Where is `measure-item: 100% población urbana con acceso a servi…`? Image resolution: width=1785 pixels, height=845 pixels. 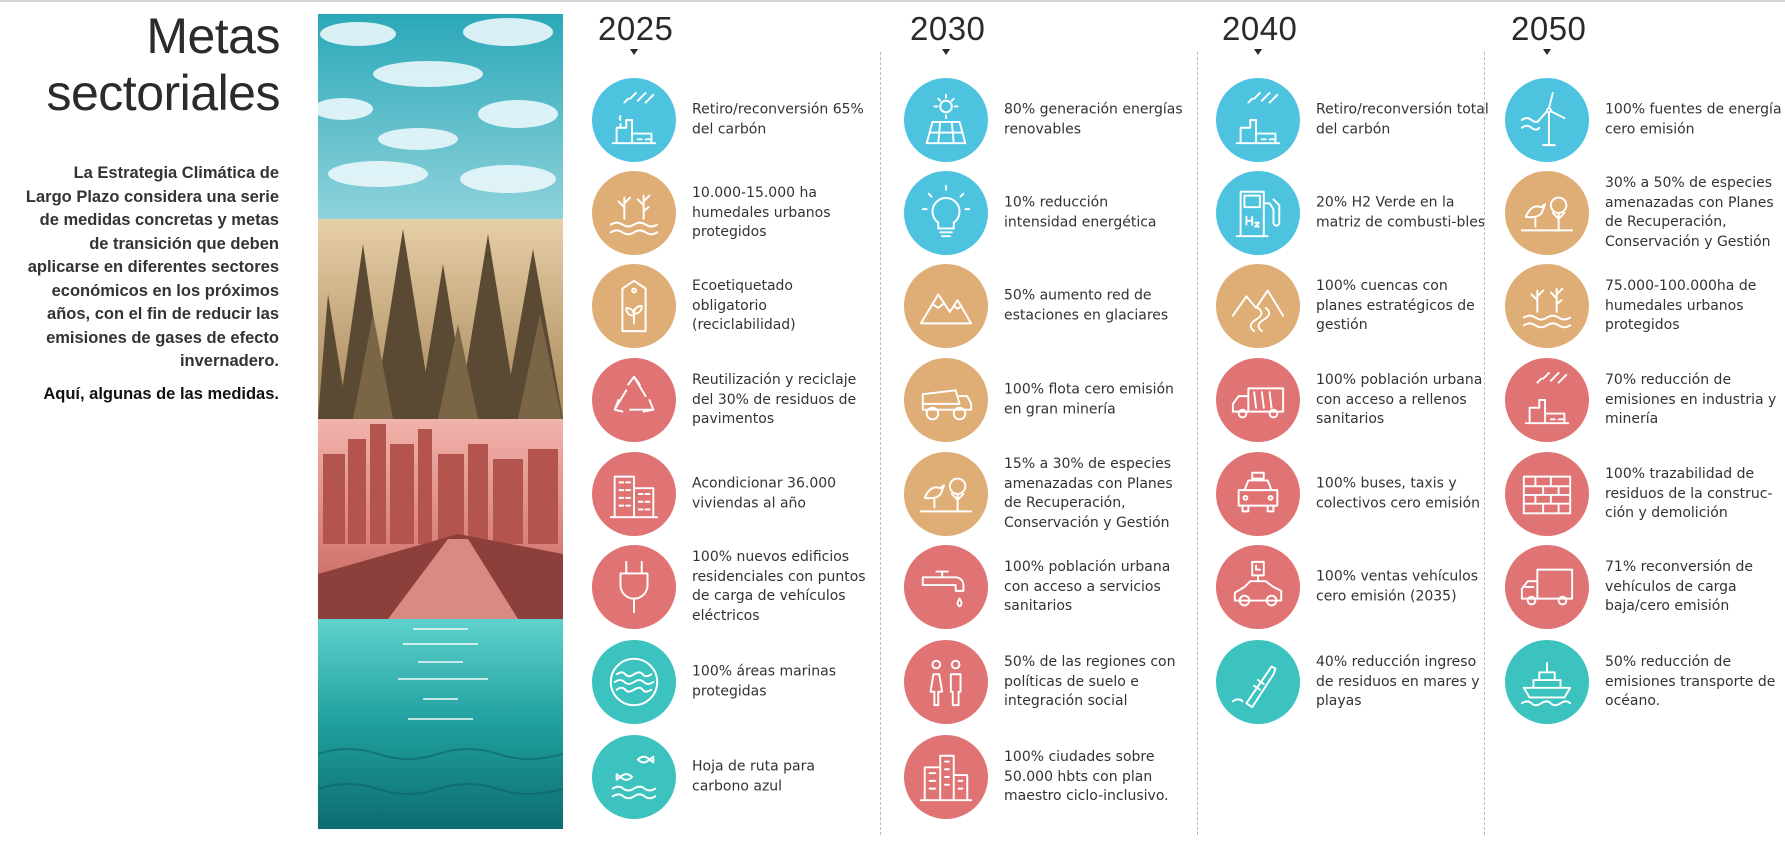 measure-item: 100% población urbana con acceso a servi… is located at coordinates (1039, 589).